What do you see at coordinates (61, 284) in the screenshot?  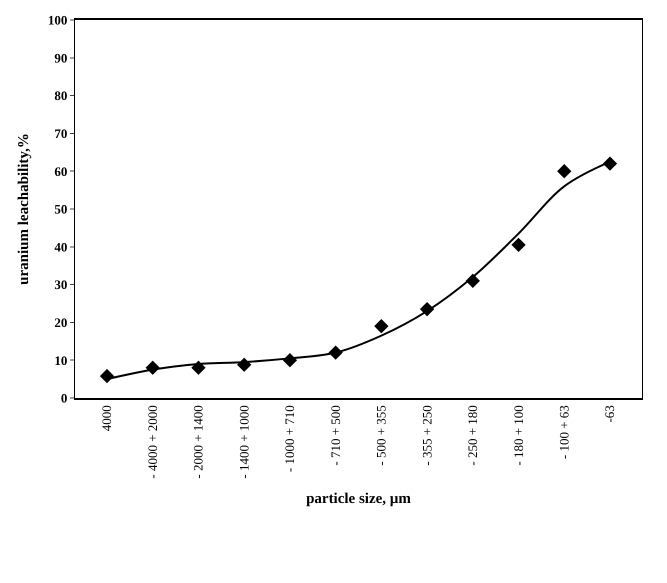 I see `y-tick-label: 30` at bounding box center [61, 284].